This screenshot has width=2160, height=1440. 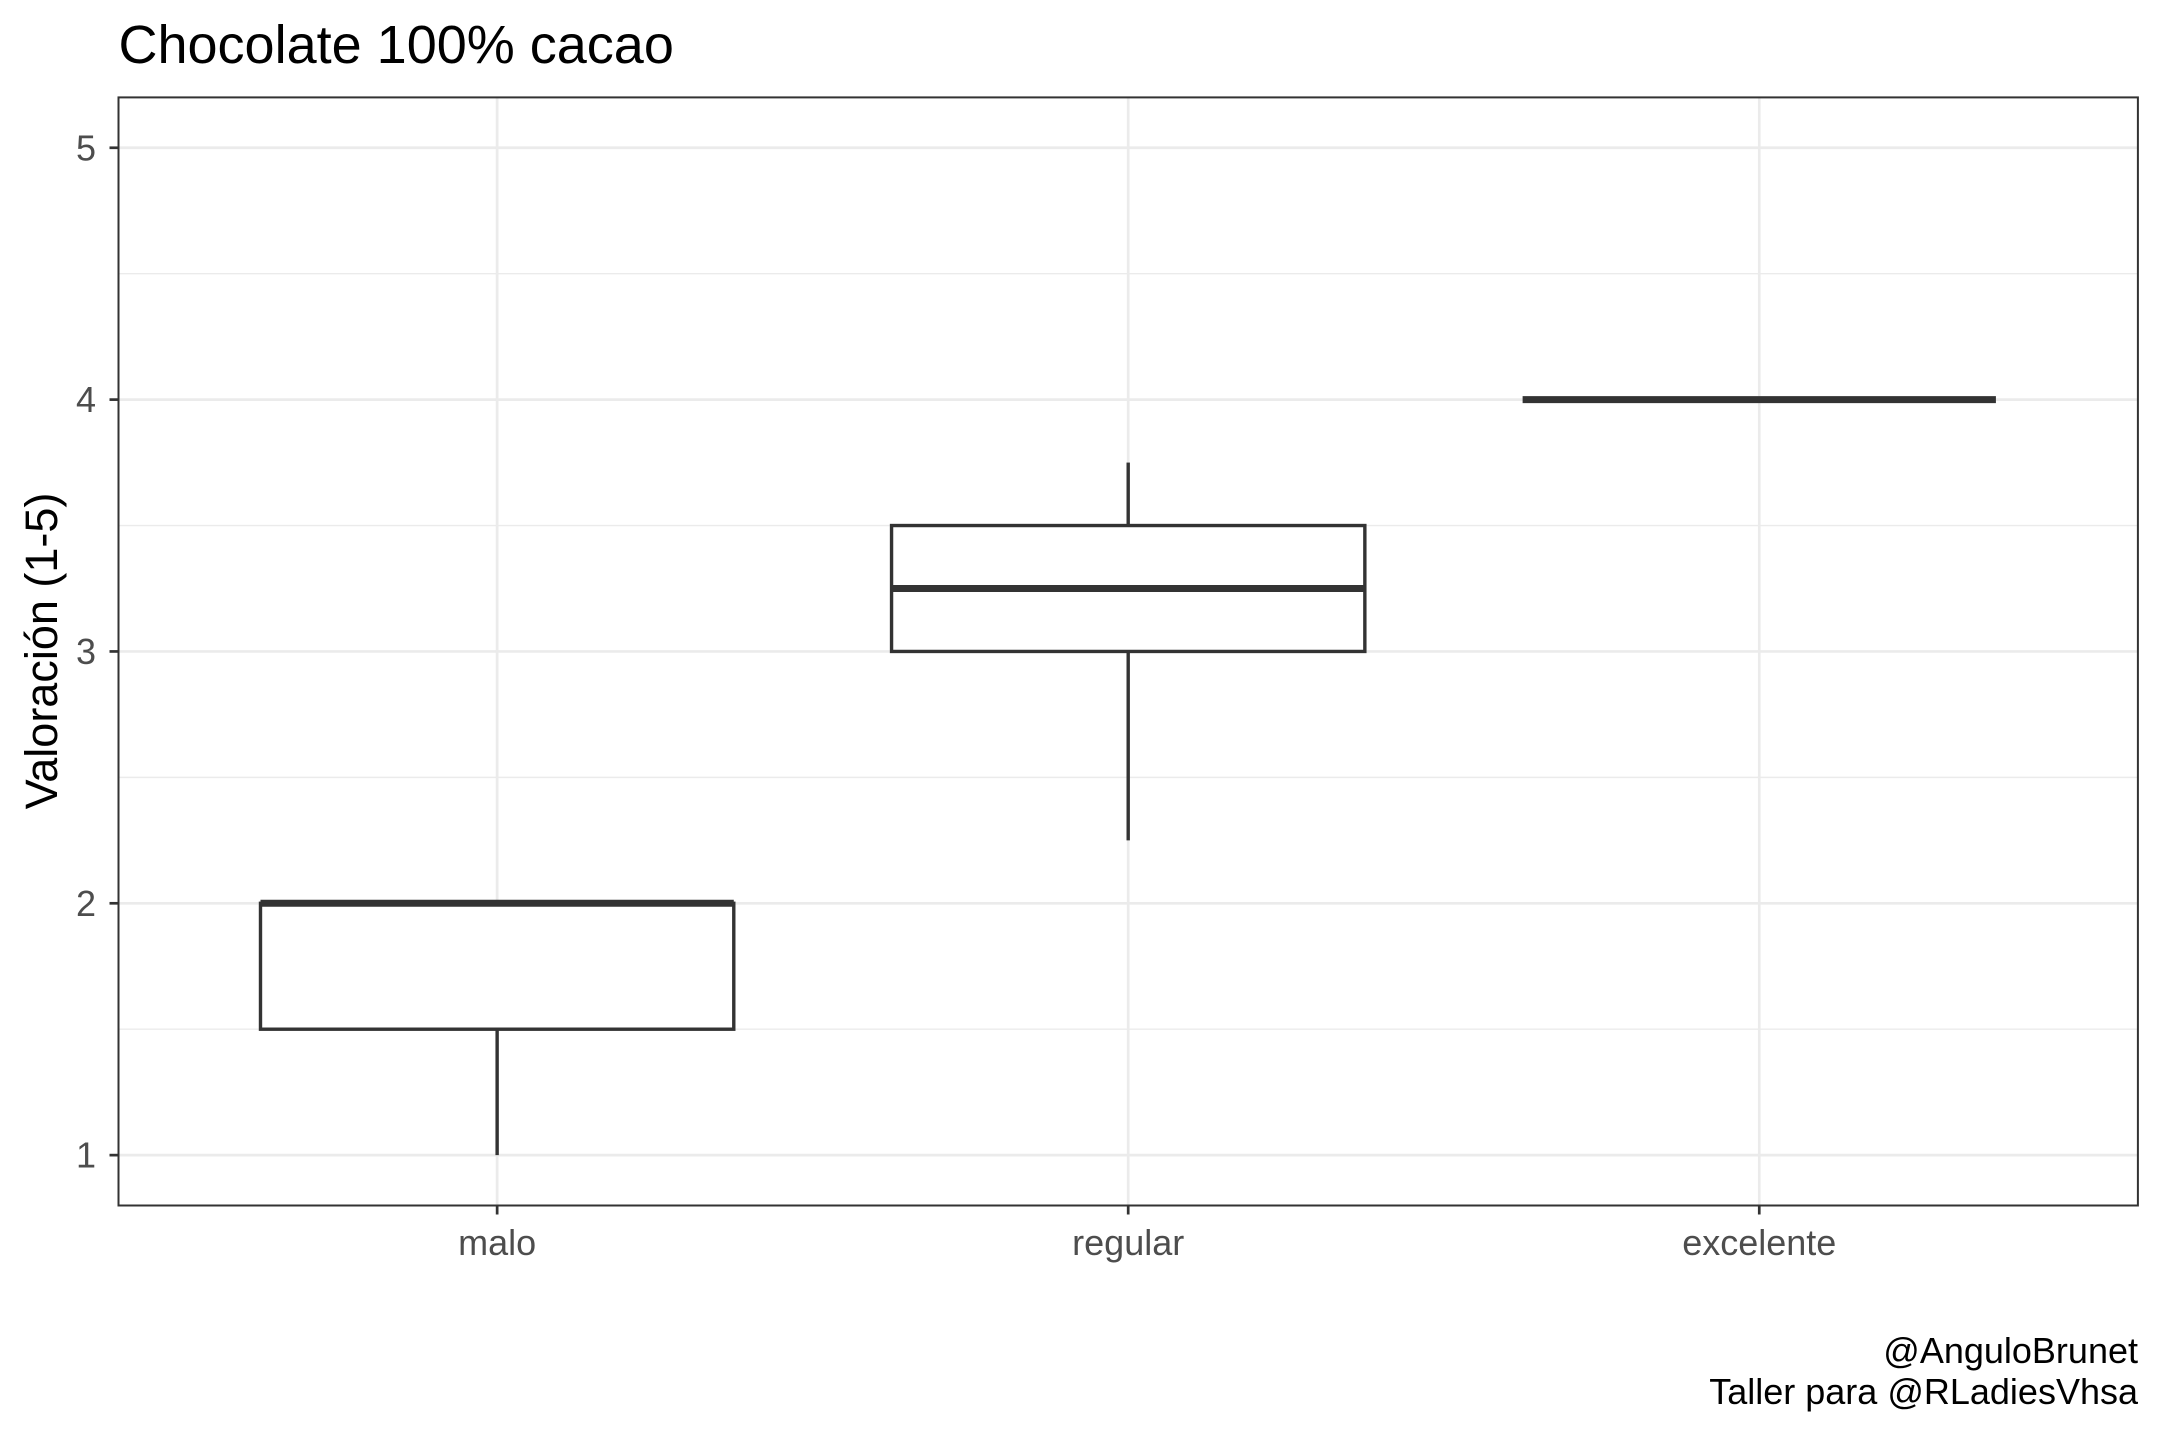 I want to click on chart-title: Chocolate 100% cacao, so click(x=396, y=45).